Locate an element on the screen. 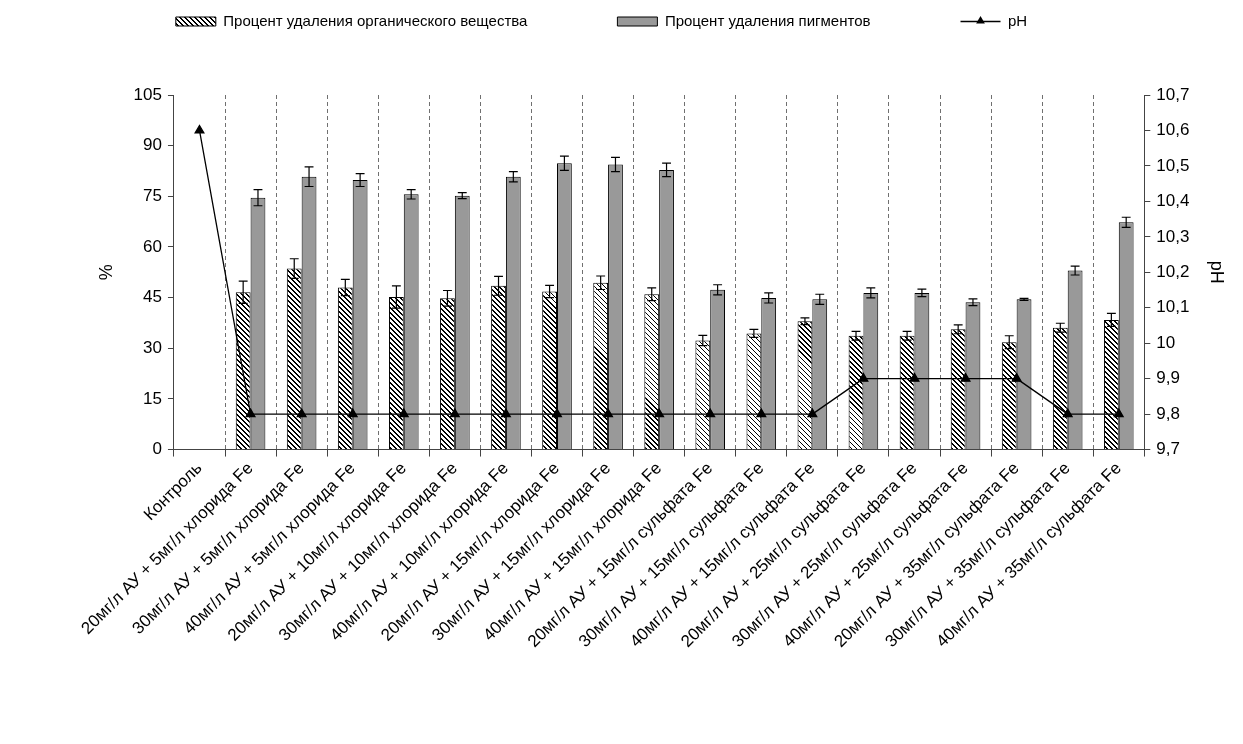 Image resolution: width=1243 pixels, height=744 pixels. y-tick-label: 30 is located at coordinates (152, 347).